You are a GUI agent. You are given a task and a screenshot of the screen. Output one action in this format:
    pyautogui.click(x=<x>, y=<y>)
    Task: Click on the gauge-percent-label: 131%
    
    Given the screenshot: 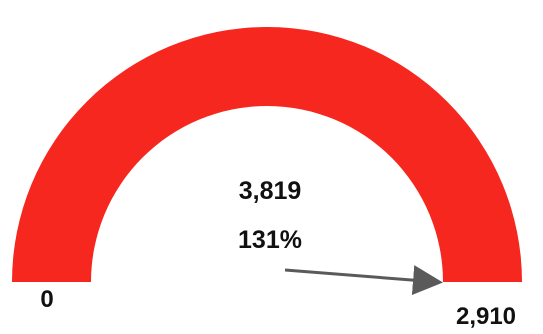 What is the action you would take?
    pyautogui.click(x=270, y=240)
    